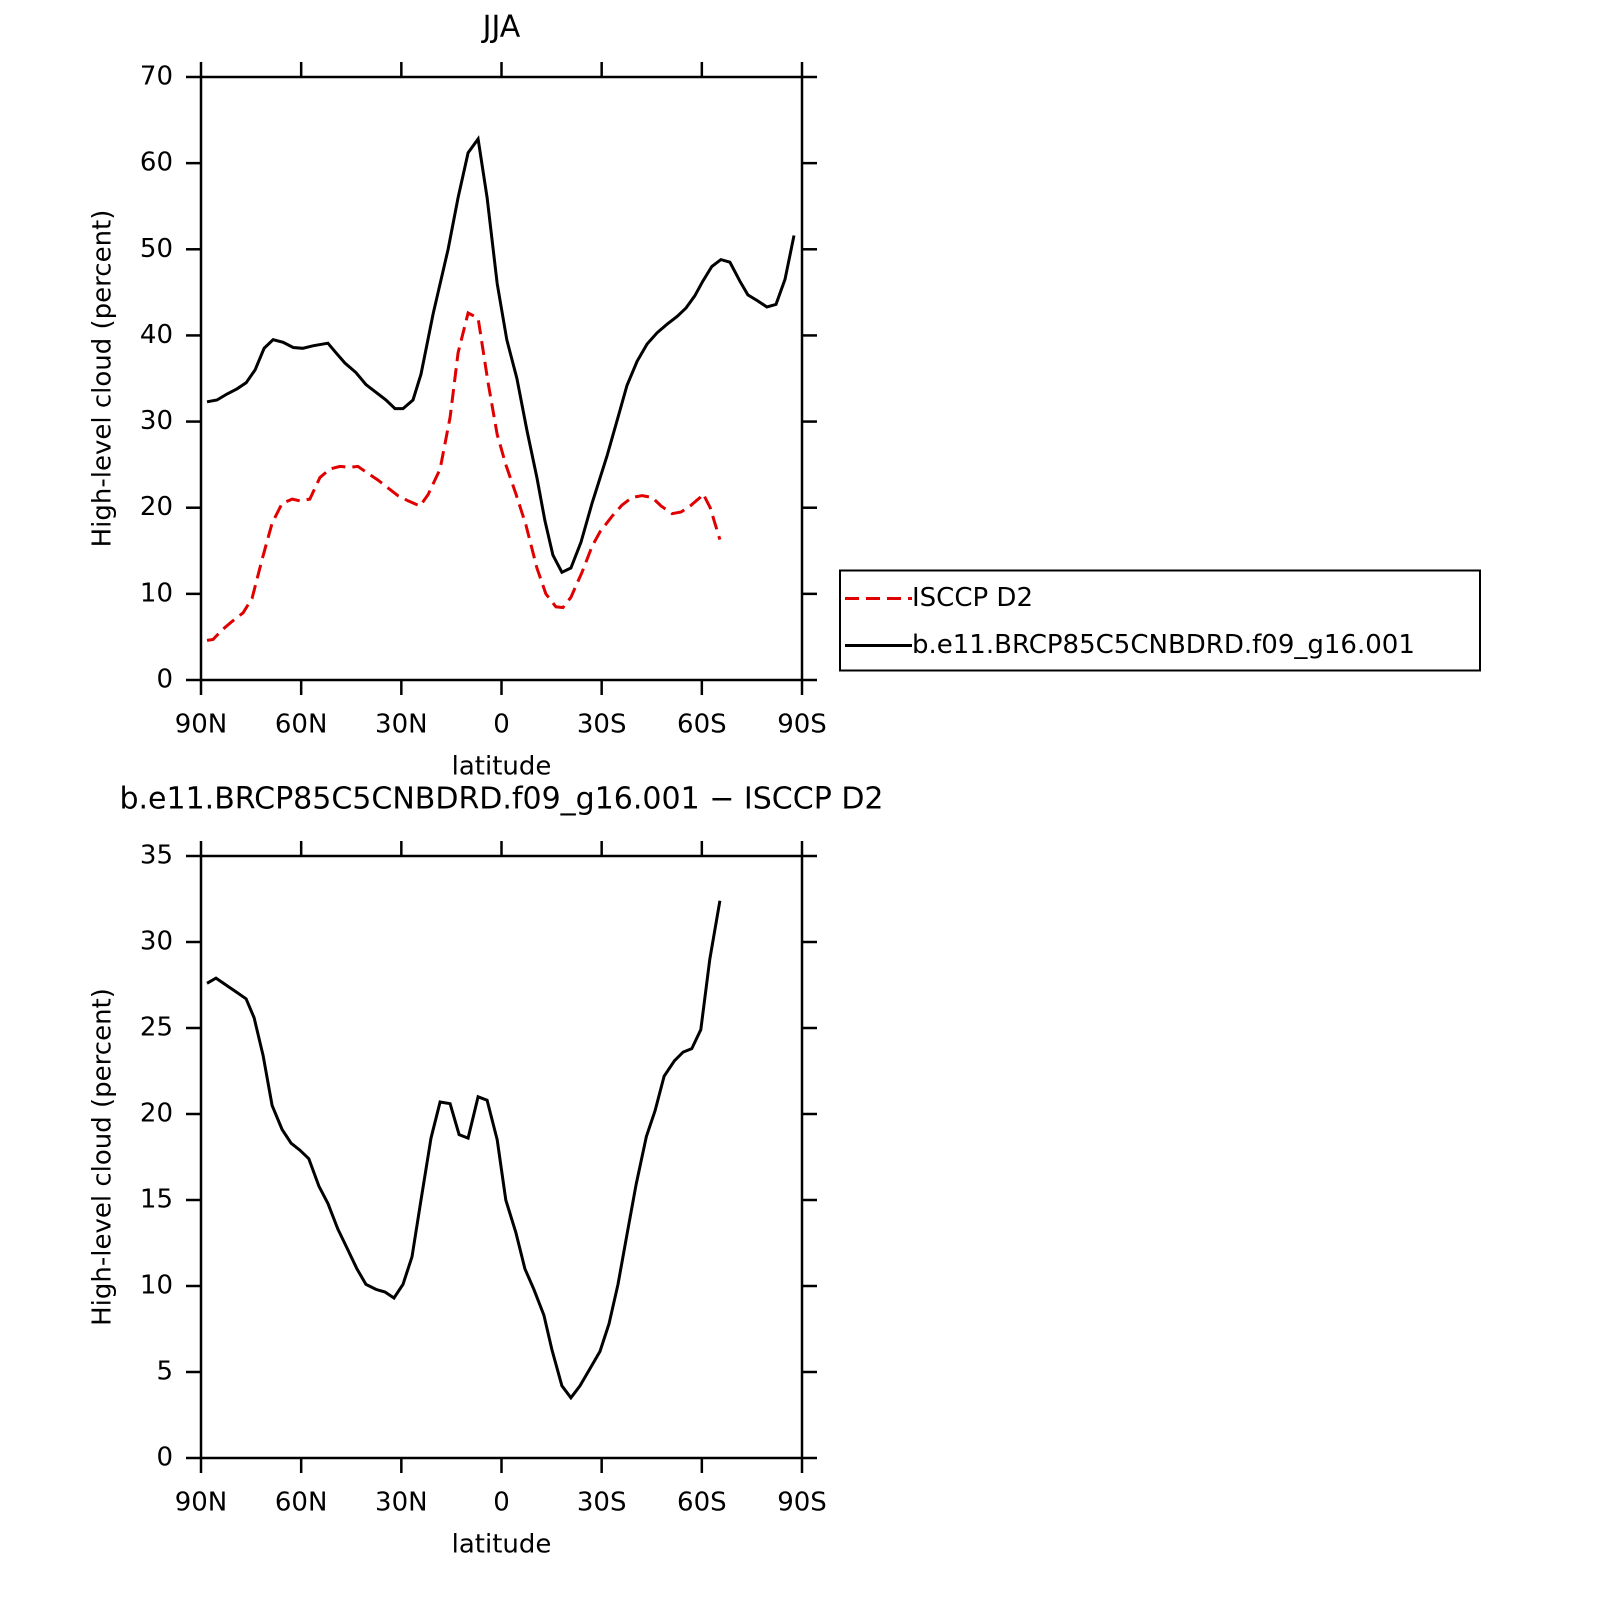 This screenshot has width=1614, height=1613. What do you see at coordinates (156, 856) in the screenshot?
I see `y-tick-label: 35` at bounding box center [156, 856].